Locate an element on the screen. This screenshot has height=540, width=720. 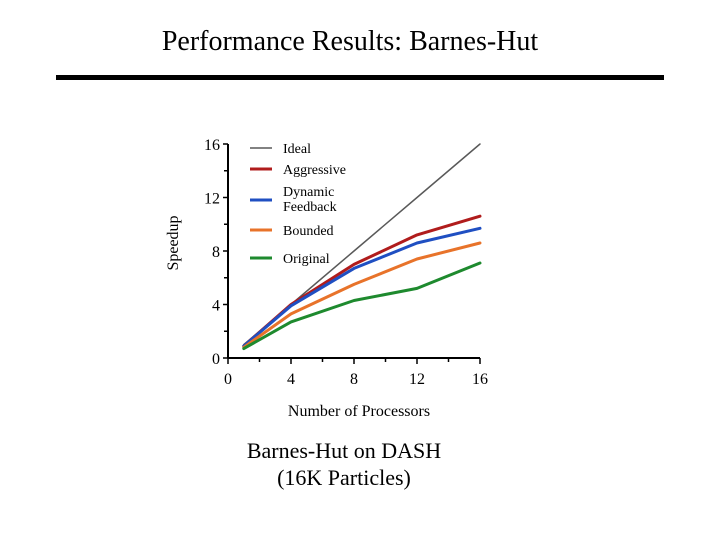
chart-caption: Barnes-Hut on DASH (16K Particles) is located at coordinates (344, 464).